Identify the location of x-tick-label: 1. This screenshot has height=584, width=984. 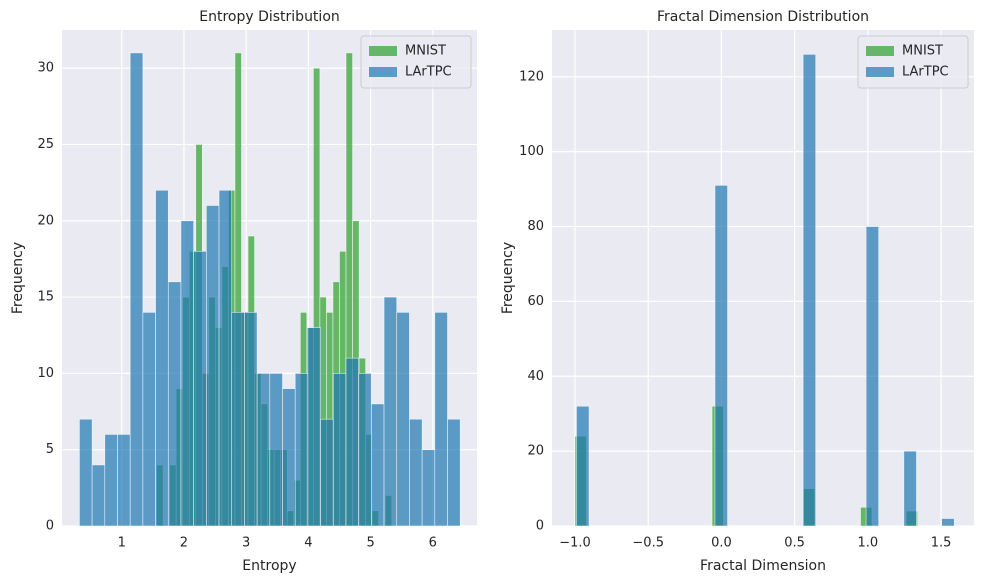
(122, 543).